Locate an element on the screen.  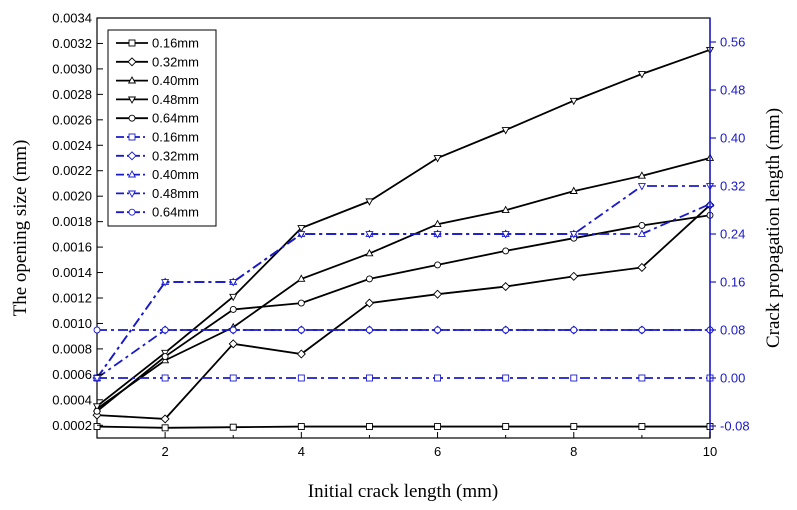
left-y-tick-label: 0.0008 is located at coordinates (72, 348).